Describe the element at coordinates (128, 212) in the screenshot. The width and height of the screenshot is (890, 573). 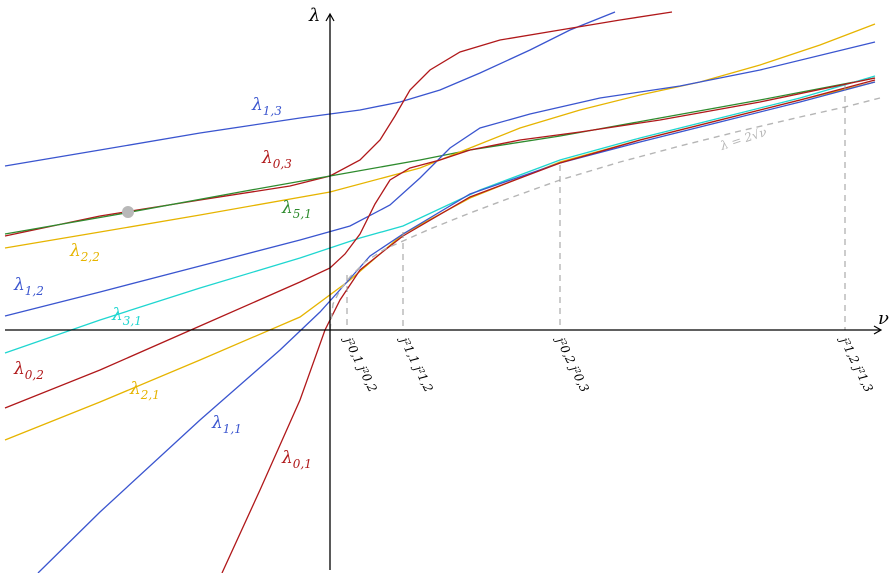
I see `marker-dot` at that location.